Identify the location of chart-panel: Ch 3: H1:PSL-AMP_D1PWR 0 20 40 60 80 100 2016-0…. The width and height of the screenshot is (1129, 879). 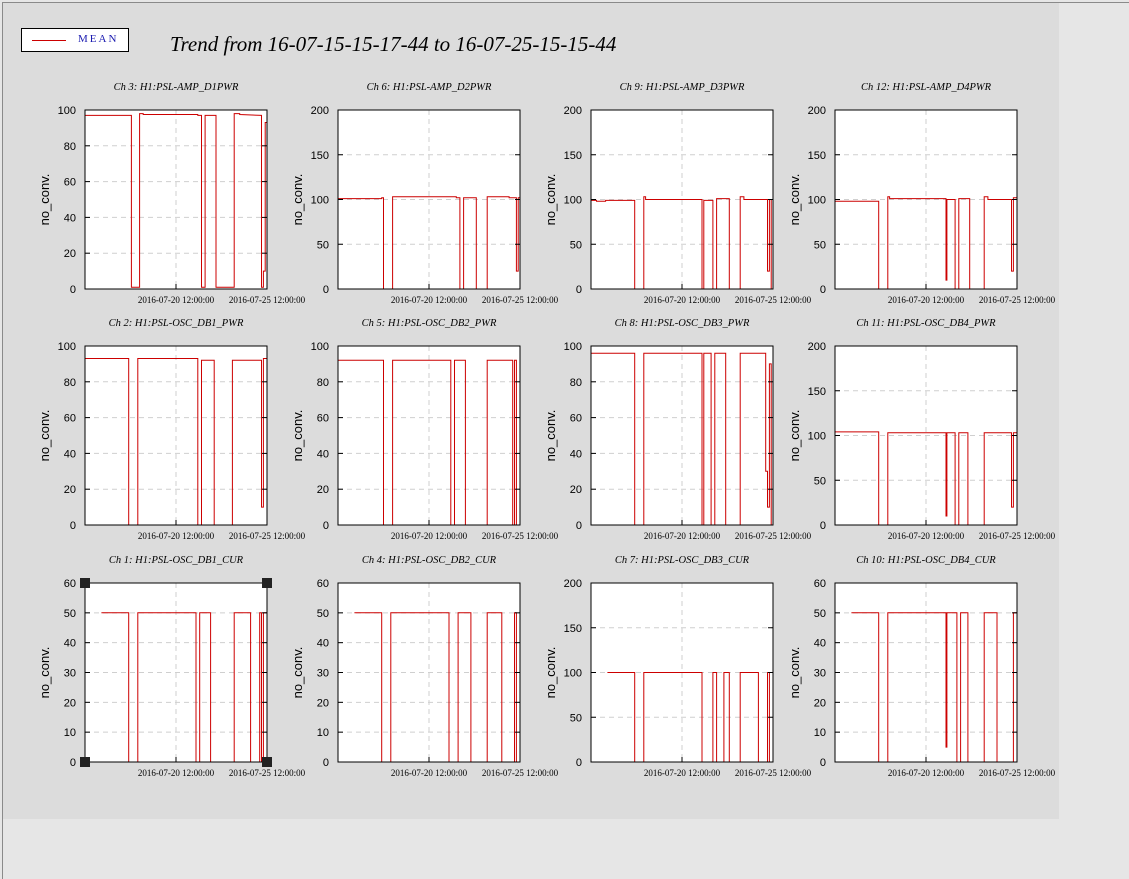
(171, 193).